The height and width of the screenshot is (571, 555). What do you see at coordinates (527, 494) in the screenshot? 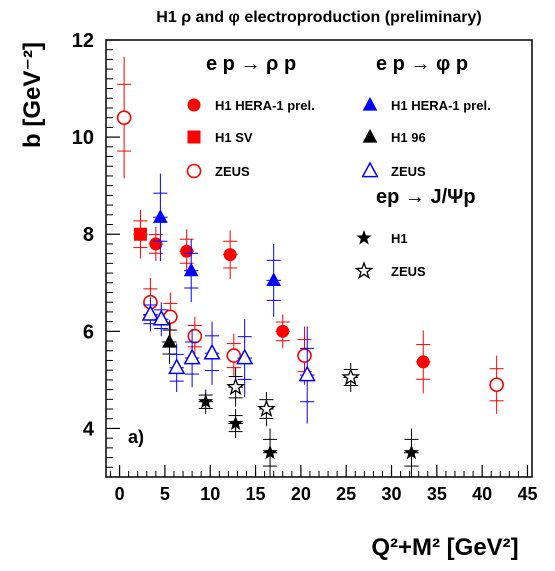
I see `x-tick-label: 45` at bounding box center [527, 494].